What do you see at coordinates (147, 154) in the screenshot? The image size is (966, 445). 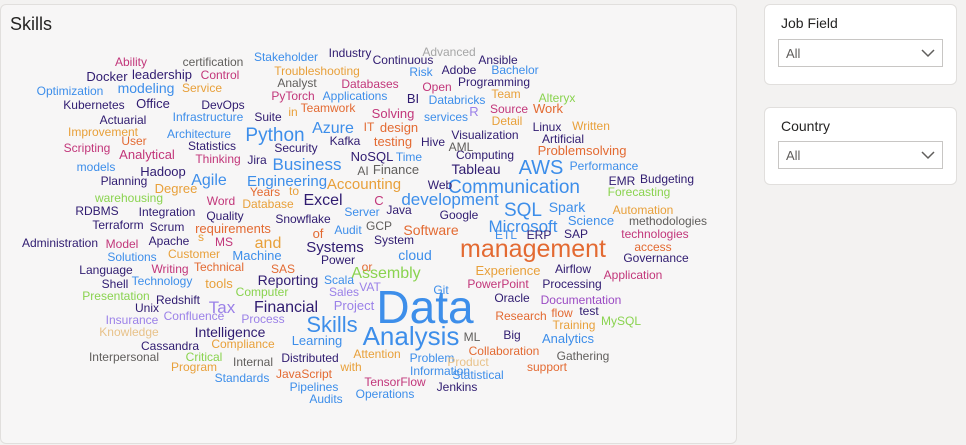 I see `word-cloud-word: Analytical` at bounding box center [147, 154].